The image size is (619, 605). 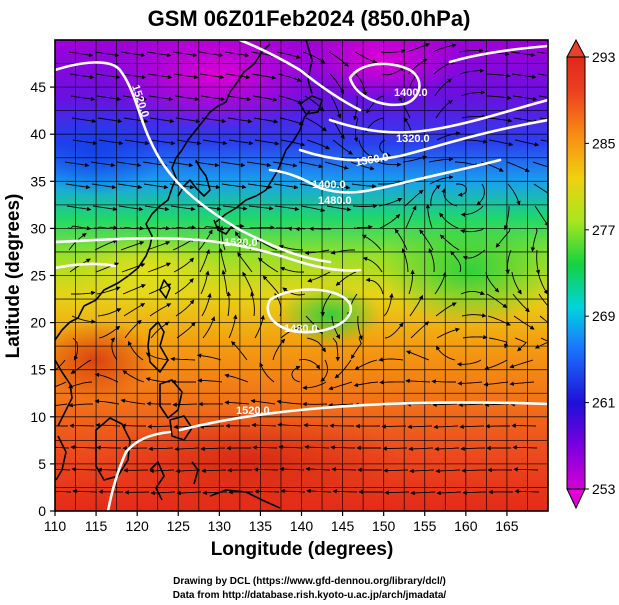 I want to click on contour-1480-east, so click(x=498, y=54).